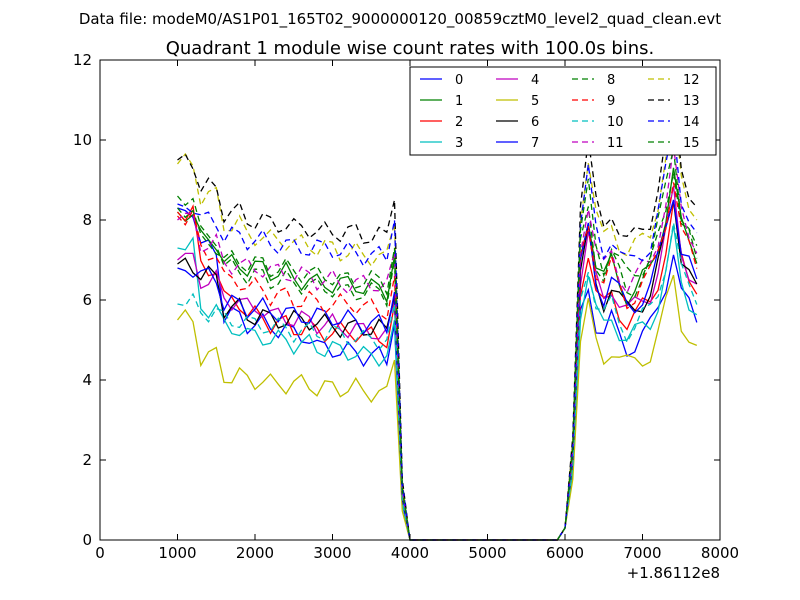 The height and width of the screenshot is (600, 800). What do you see at coordinates (87, 380) in the screenshot?
I see `y-tick-label: 4` at bounding box center [87, 380].